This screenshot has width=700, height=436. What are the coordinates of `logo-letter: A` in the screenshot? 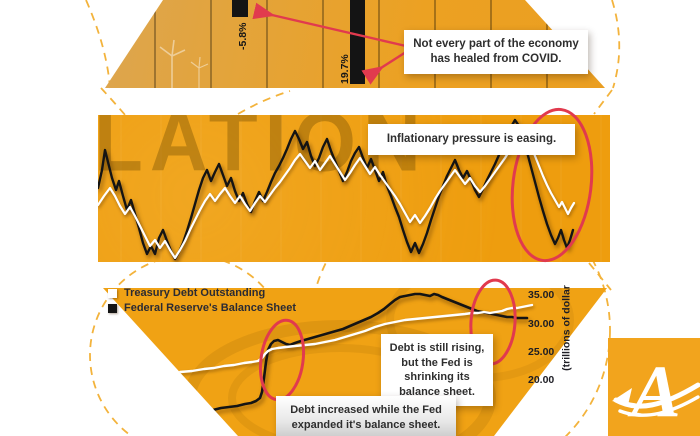 It's located at (653, 392).